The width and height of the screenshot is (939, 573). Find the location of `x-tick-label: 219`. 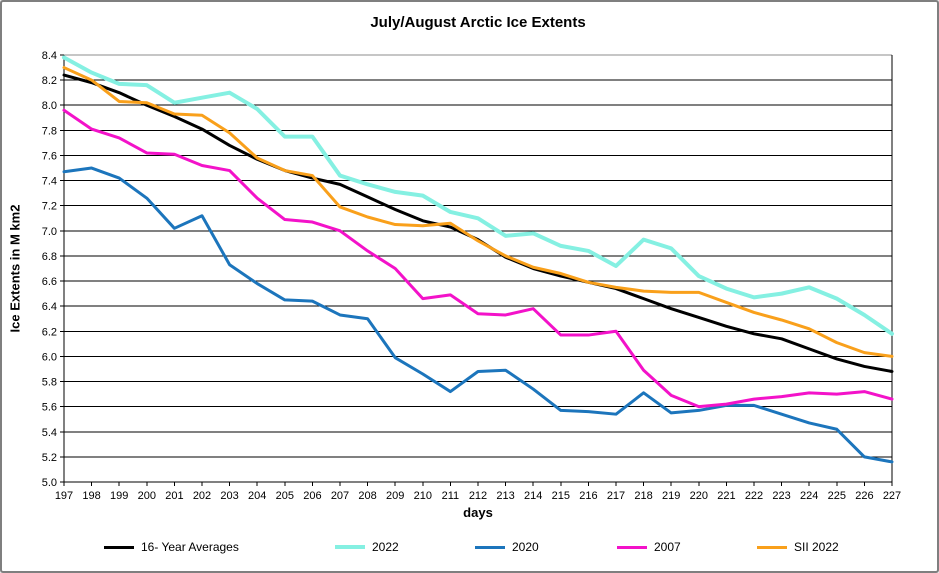

x-tick-label: 219 is located at coordinates (671, 496).